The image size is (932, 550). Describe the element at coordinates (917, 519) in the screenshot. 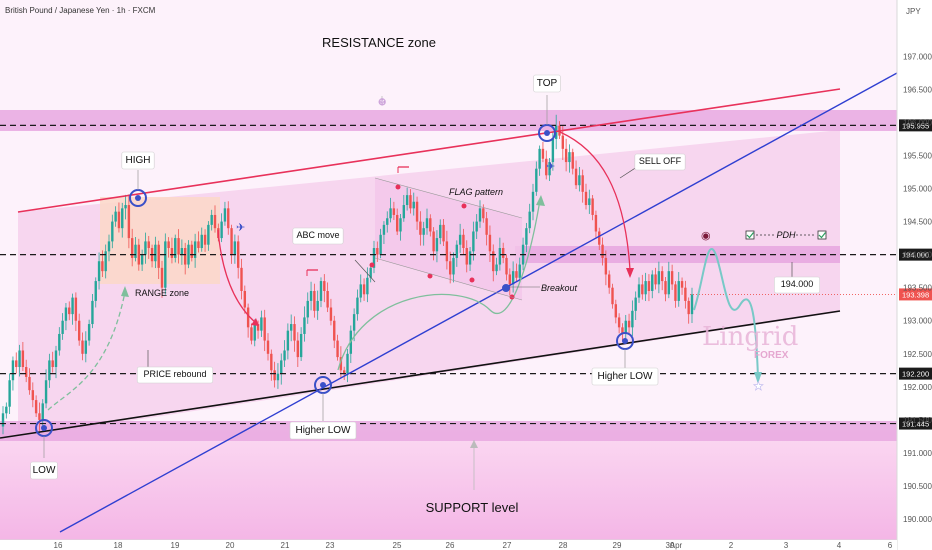

I see `y-tick-label: 190.000` at that location.